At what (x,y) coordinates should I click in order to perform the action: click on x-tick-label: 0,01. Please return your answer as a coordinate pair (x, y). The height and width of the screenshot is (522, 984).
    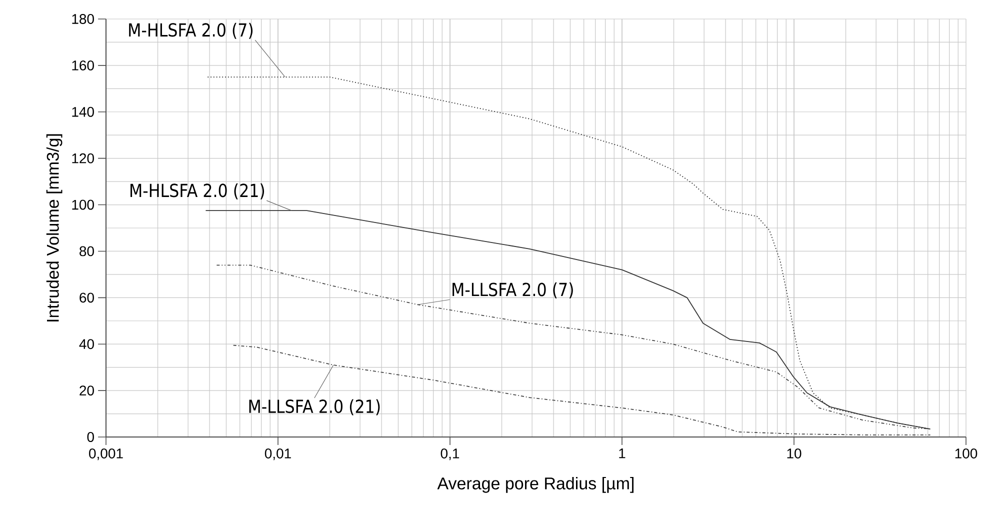
    Looking at the image, I should click on (277, 454).